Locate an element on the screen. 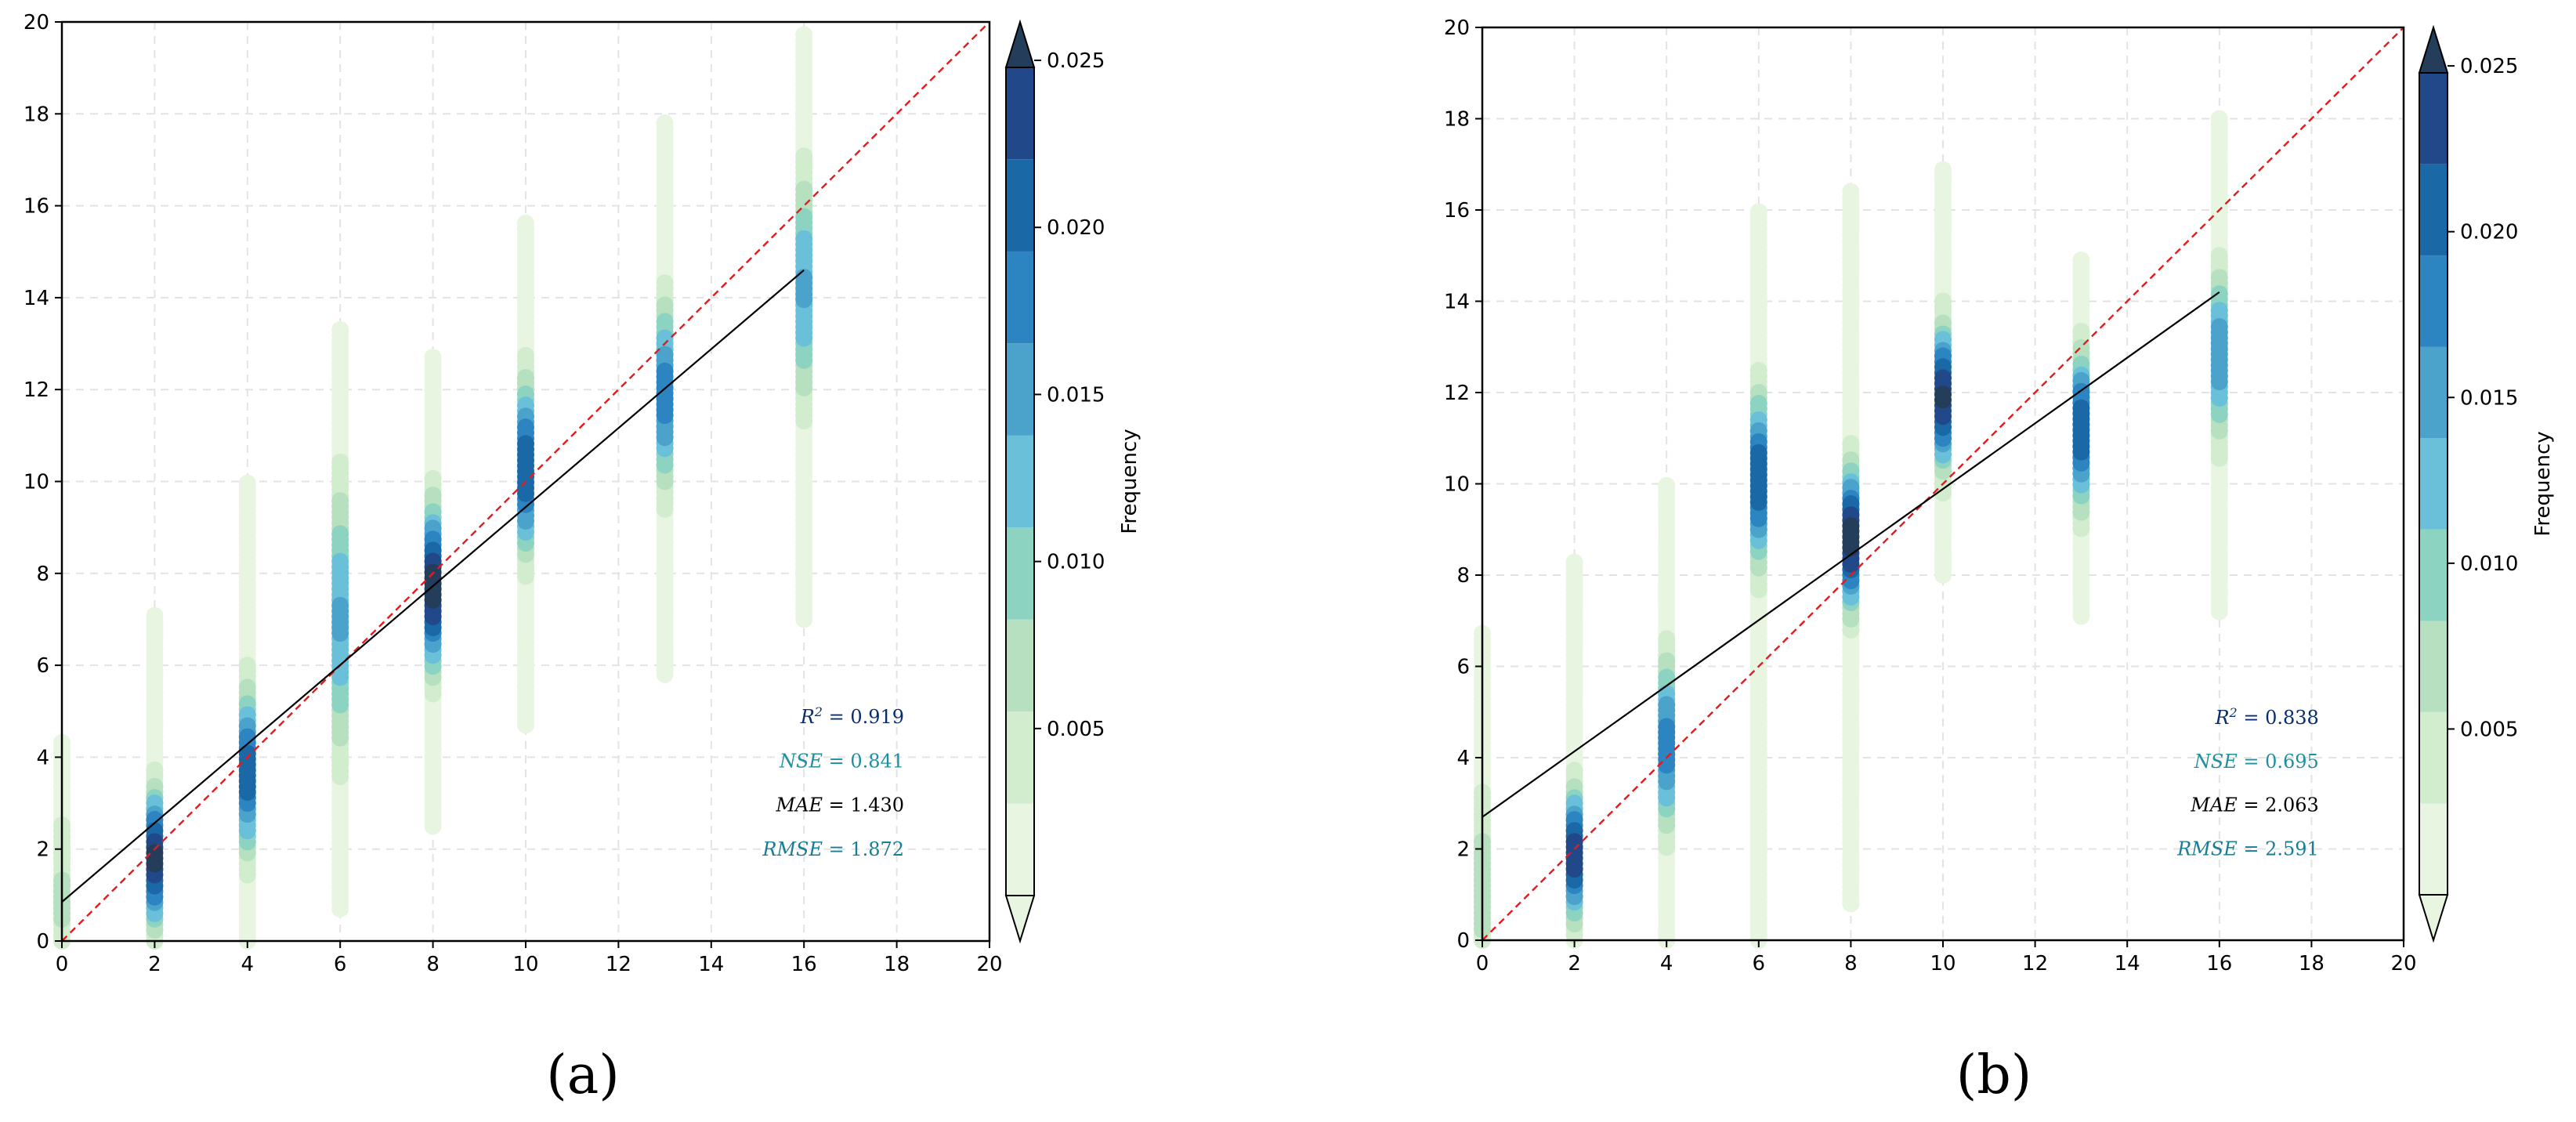 The image size is (2576, 1122). metric-nse: NSE = 0.841 is located at coordinates (841, 761).